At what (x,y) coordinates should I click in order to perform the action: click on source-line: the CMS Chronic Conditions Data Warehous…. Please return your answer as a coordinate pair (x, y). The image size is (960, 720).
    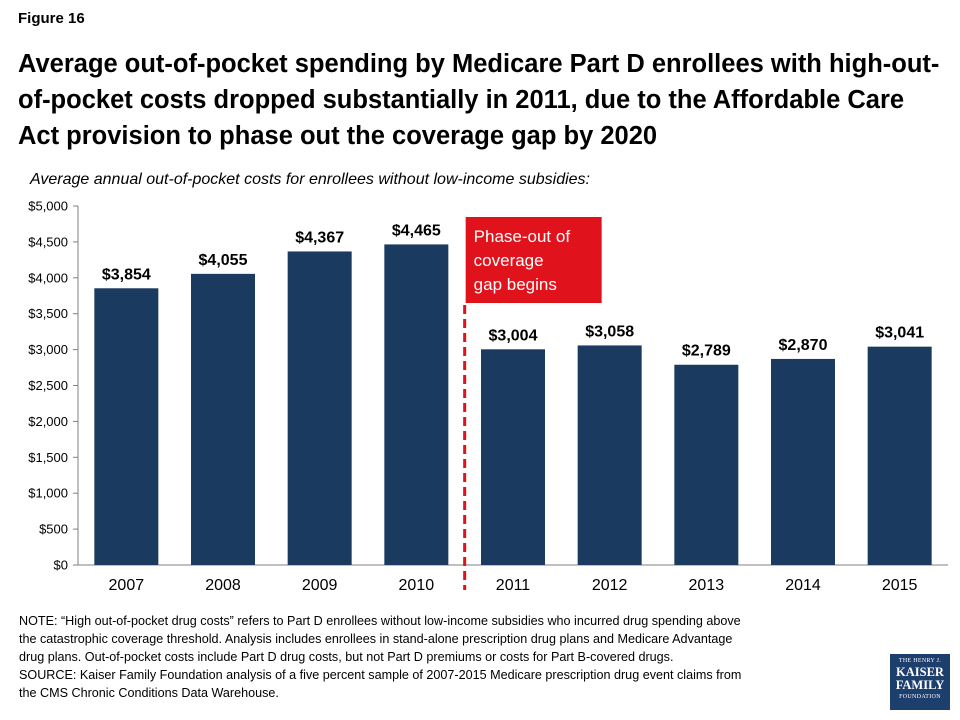
    Looking at the image, I should click on (149, 693).